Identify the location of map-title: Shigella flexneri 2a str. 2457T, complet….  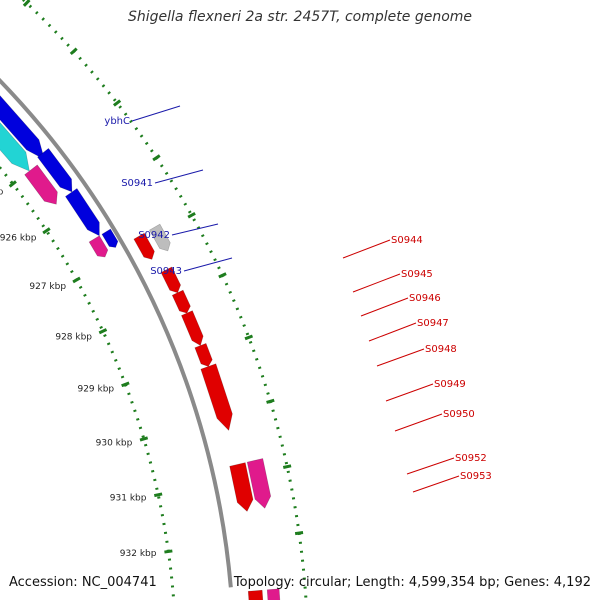
(300, 17).